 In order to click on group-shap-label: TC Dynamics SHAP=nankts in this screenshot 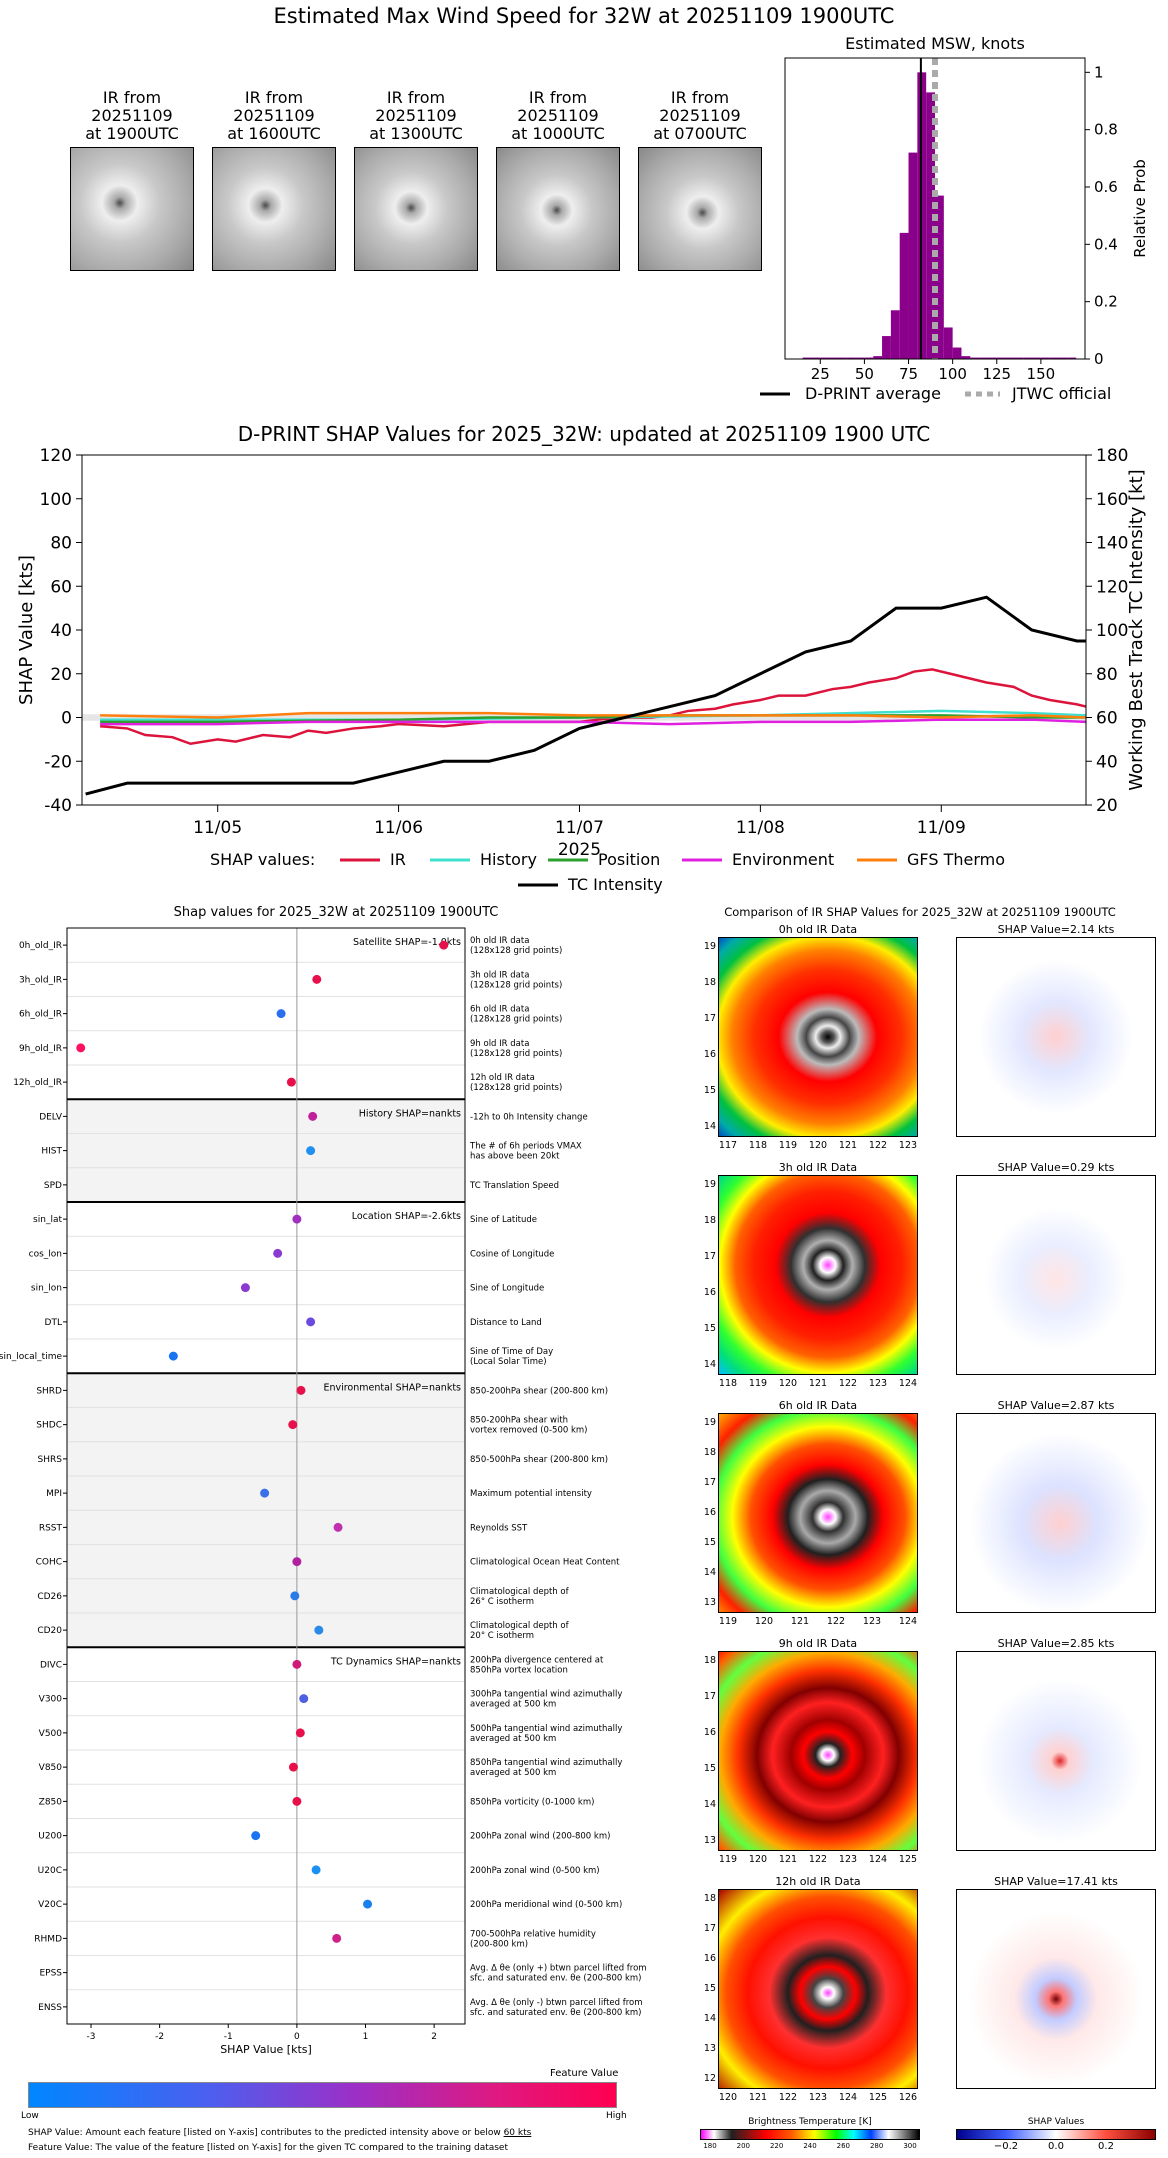, I will do `click(395, 1661)`.